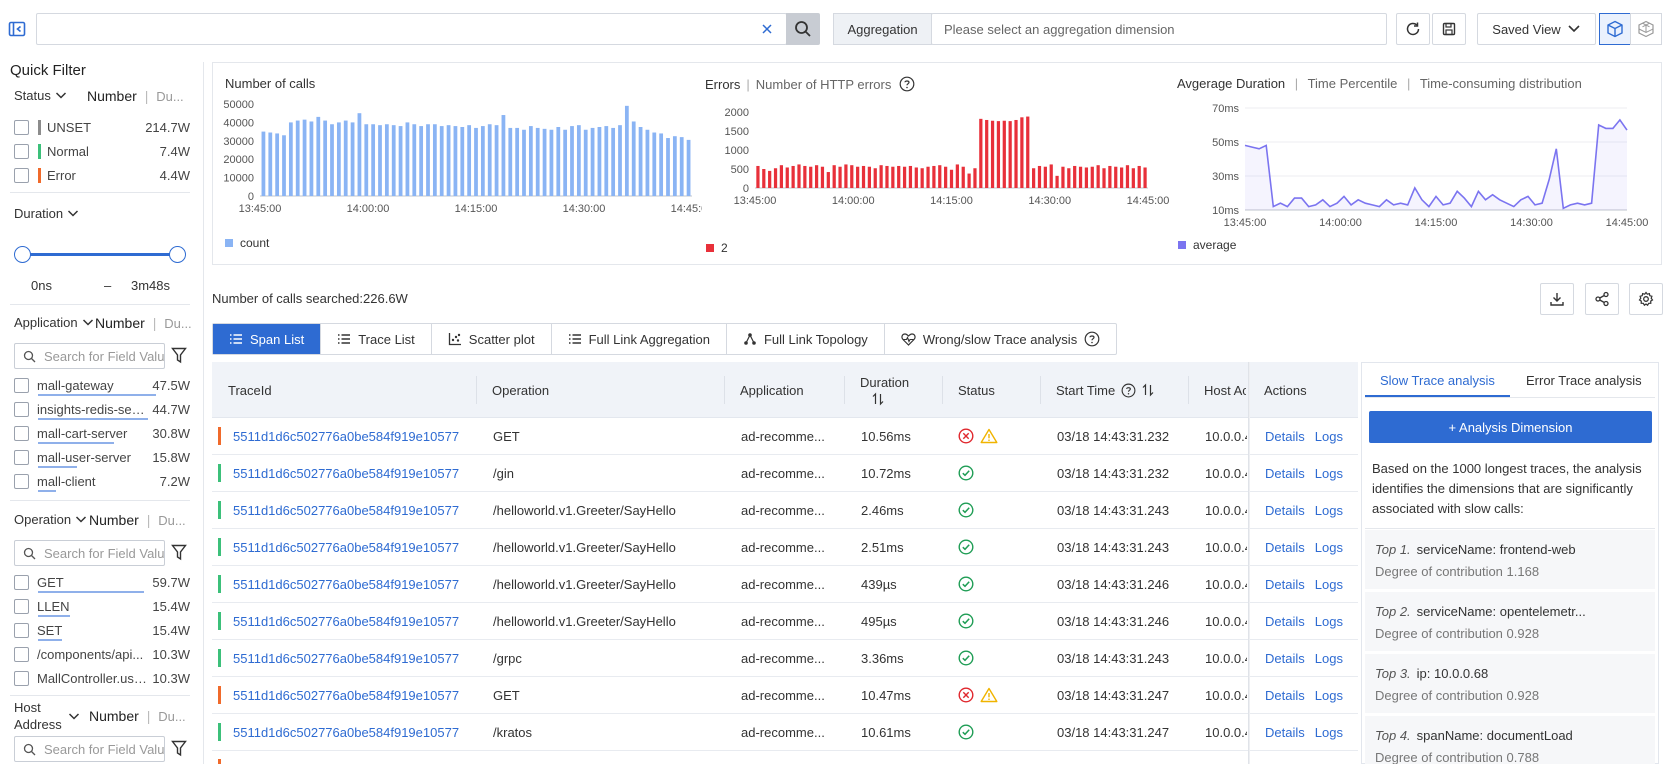 This screenshot has width=1670, height=764. I want to click on col-application: Application, so click(772, 390).